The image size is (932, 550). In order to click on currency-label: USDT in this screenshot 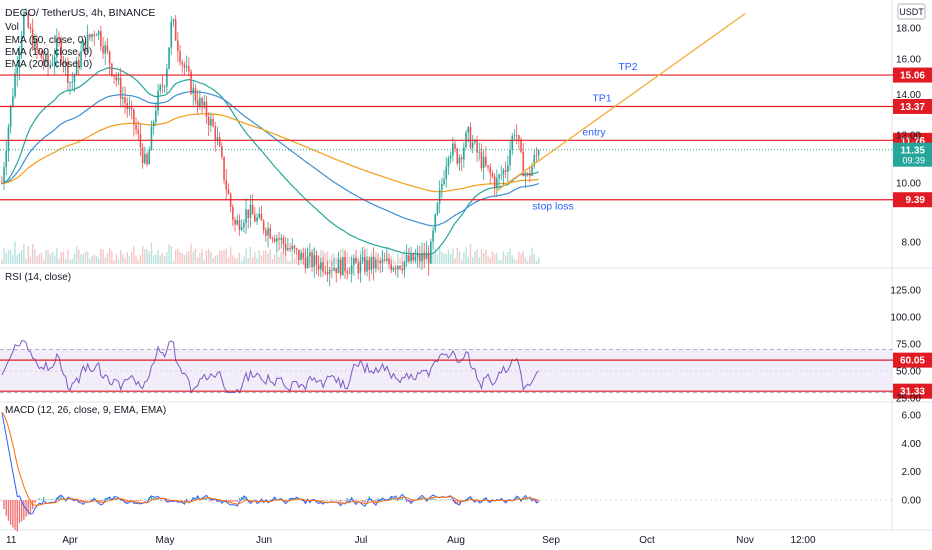, I will do `click(911, 12)`.